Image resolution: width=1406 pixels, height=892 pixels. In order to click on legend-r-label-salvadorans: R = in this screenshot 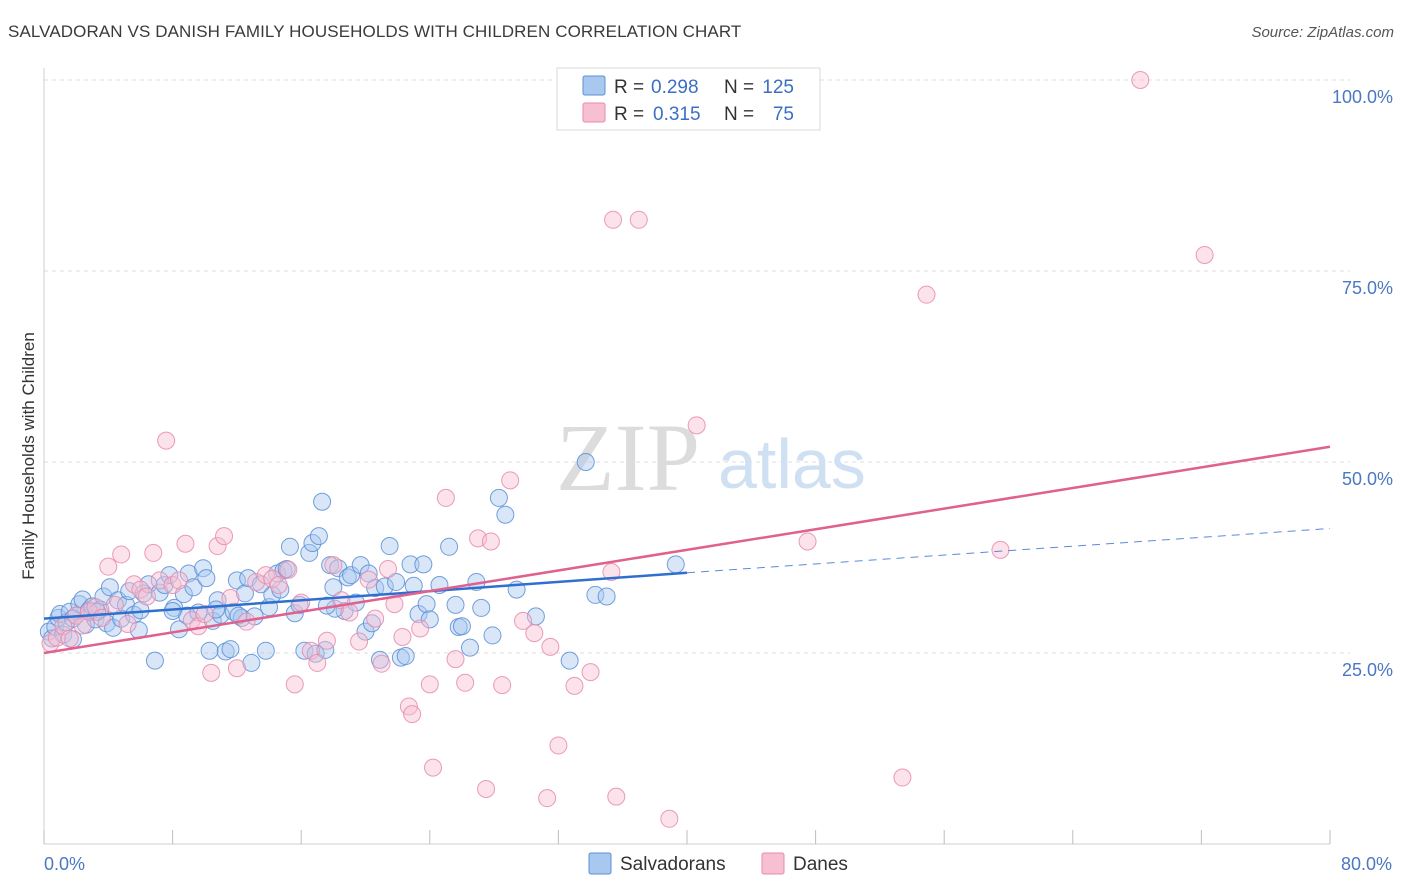, I will do `click(629, 87)`.